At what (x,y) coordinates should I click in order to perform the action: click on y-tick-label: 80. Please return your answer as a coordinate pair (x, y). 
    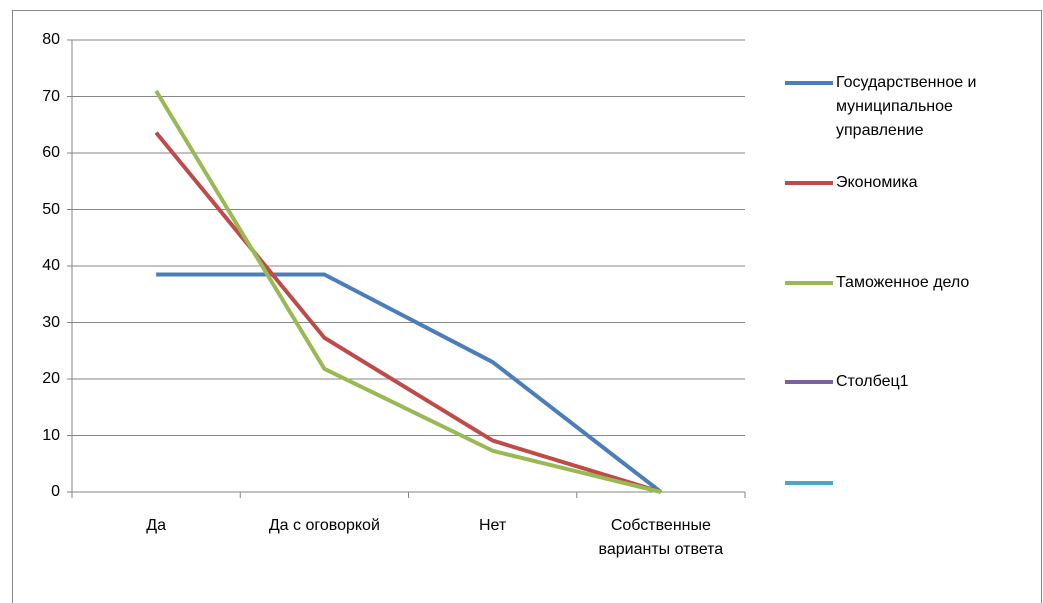
    Looking at the image, I should click on (51, 39).